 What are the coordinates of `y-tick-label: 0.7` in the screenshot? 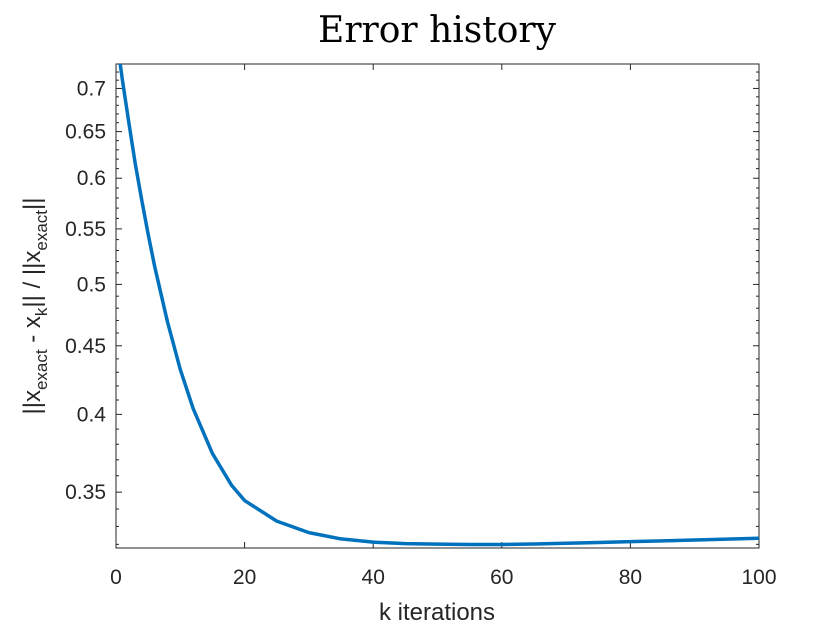 It's located at (91, 88).